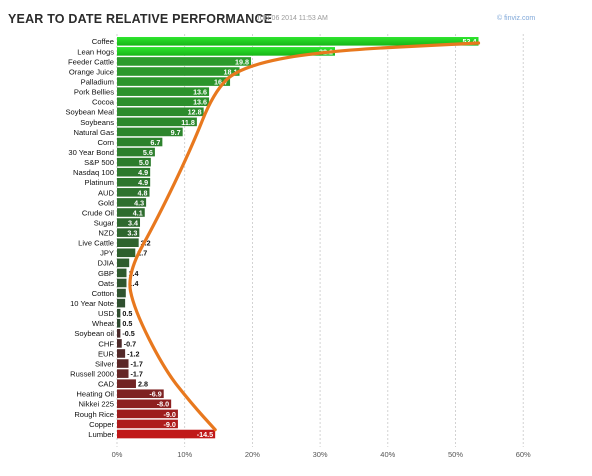 The height and width of the screenshot is (476, 592). What do you see at coordinates (106, 192) in the screenshot?
I see `category-label: AUD` at bounding box center [106, 192].